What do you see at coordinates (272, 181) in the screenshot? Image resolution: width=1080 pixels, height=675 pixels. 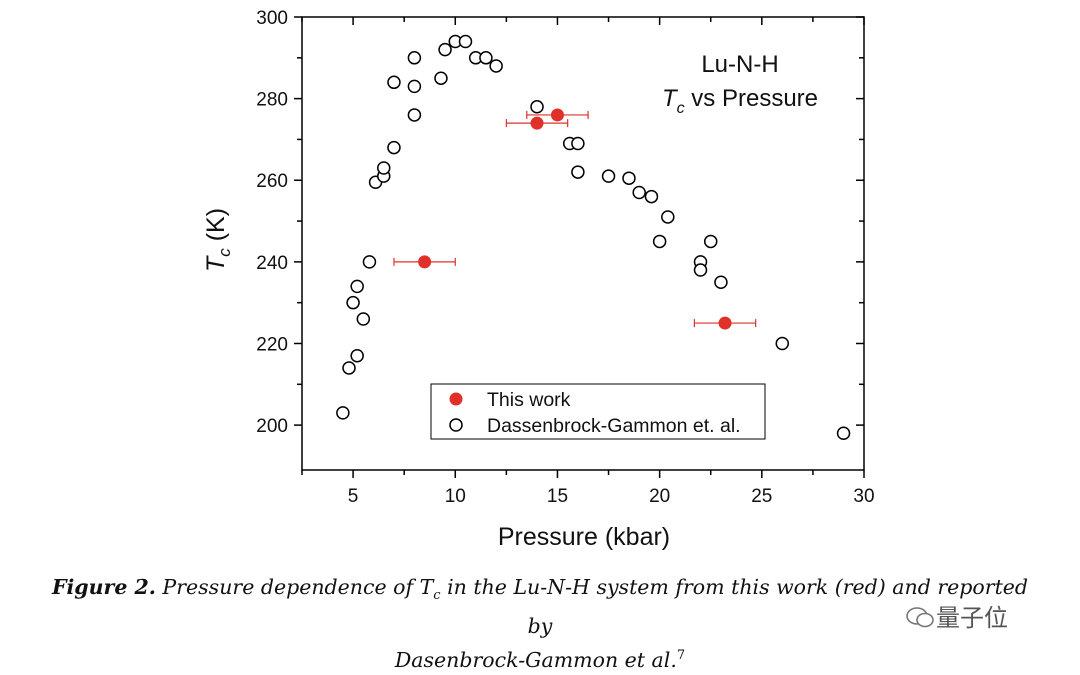 I see `y-tick-label: 260` at bounding box center [272, 181].